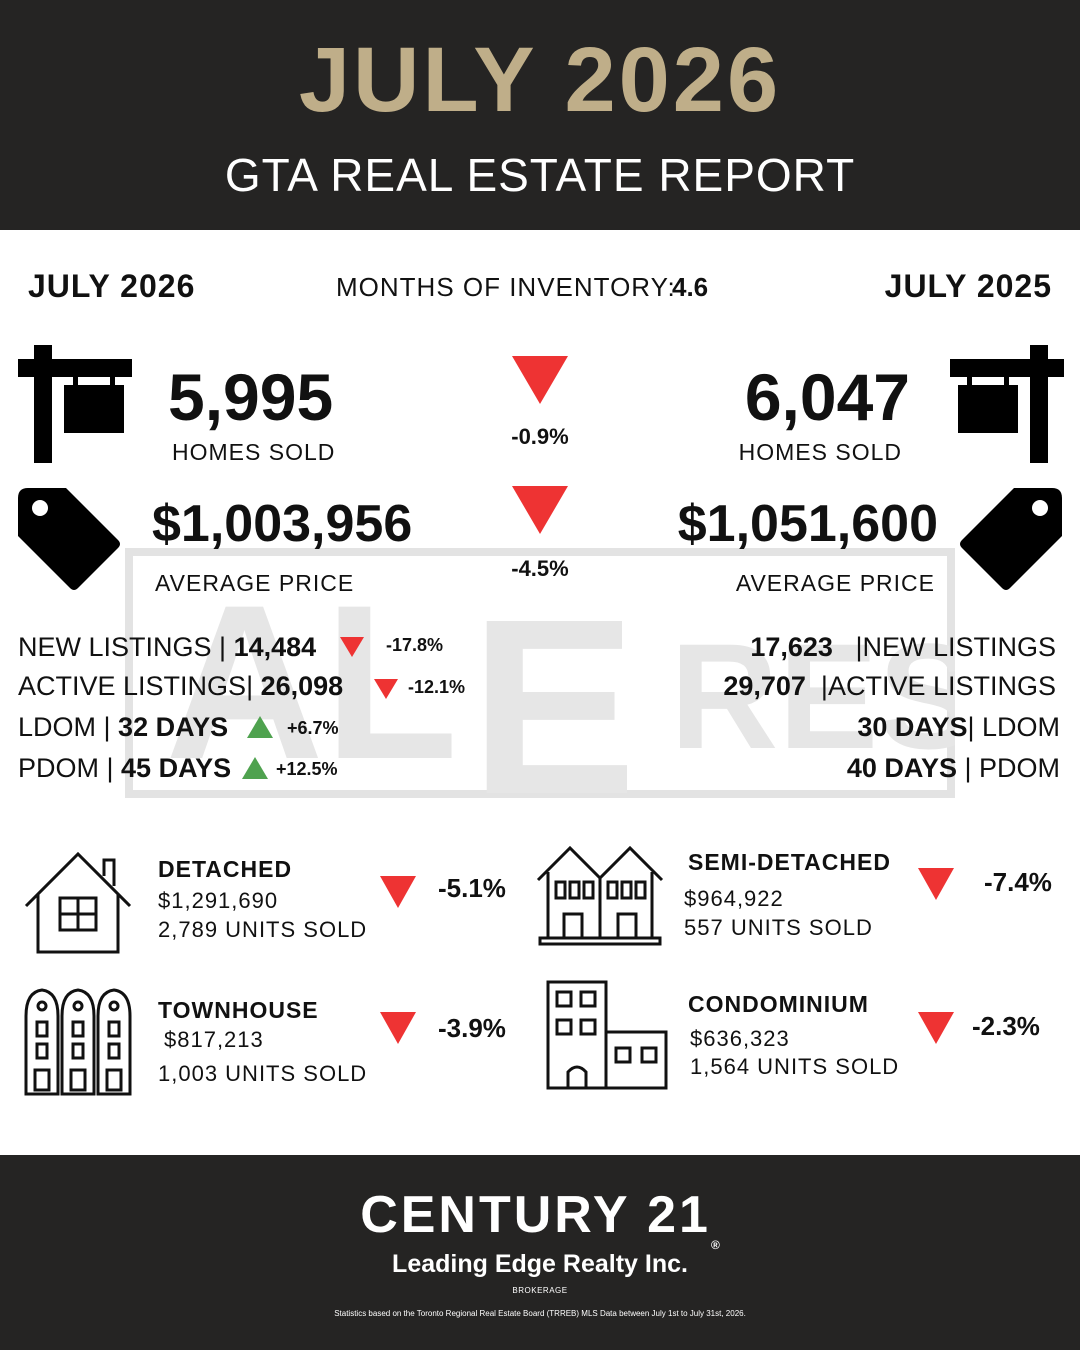 This screenshot has width=1080, height=1350. Describe the element at coordinates (958, 727) in the screenshot. I see `metric-ldom-previous: 30 DAYS| LDOM` at that location.